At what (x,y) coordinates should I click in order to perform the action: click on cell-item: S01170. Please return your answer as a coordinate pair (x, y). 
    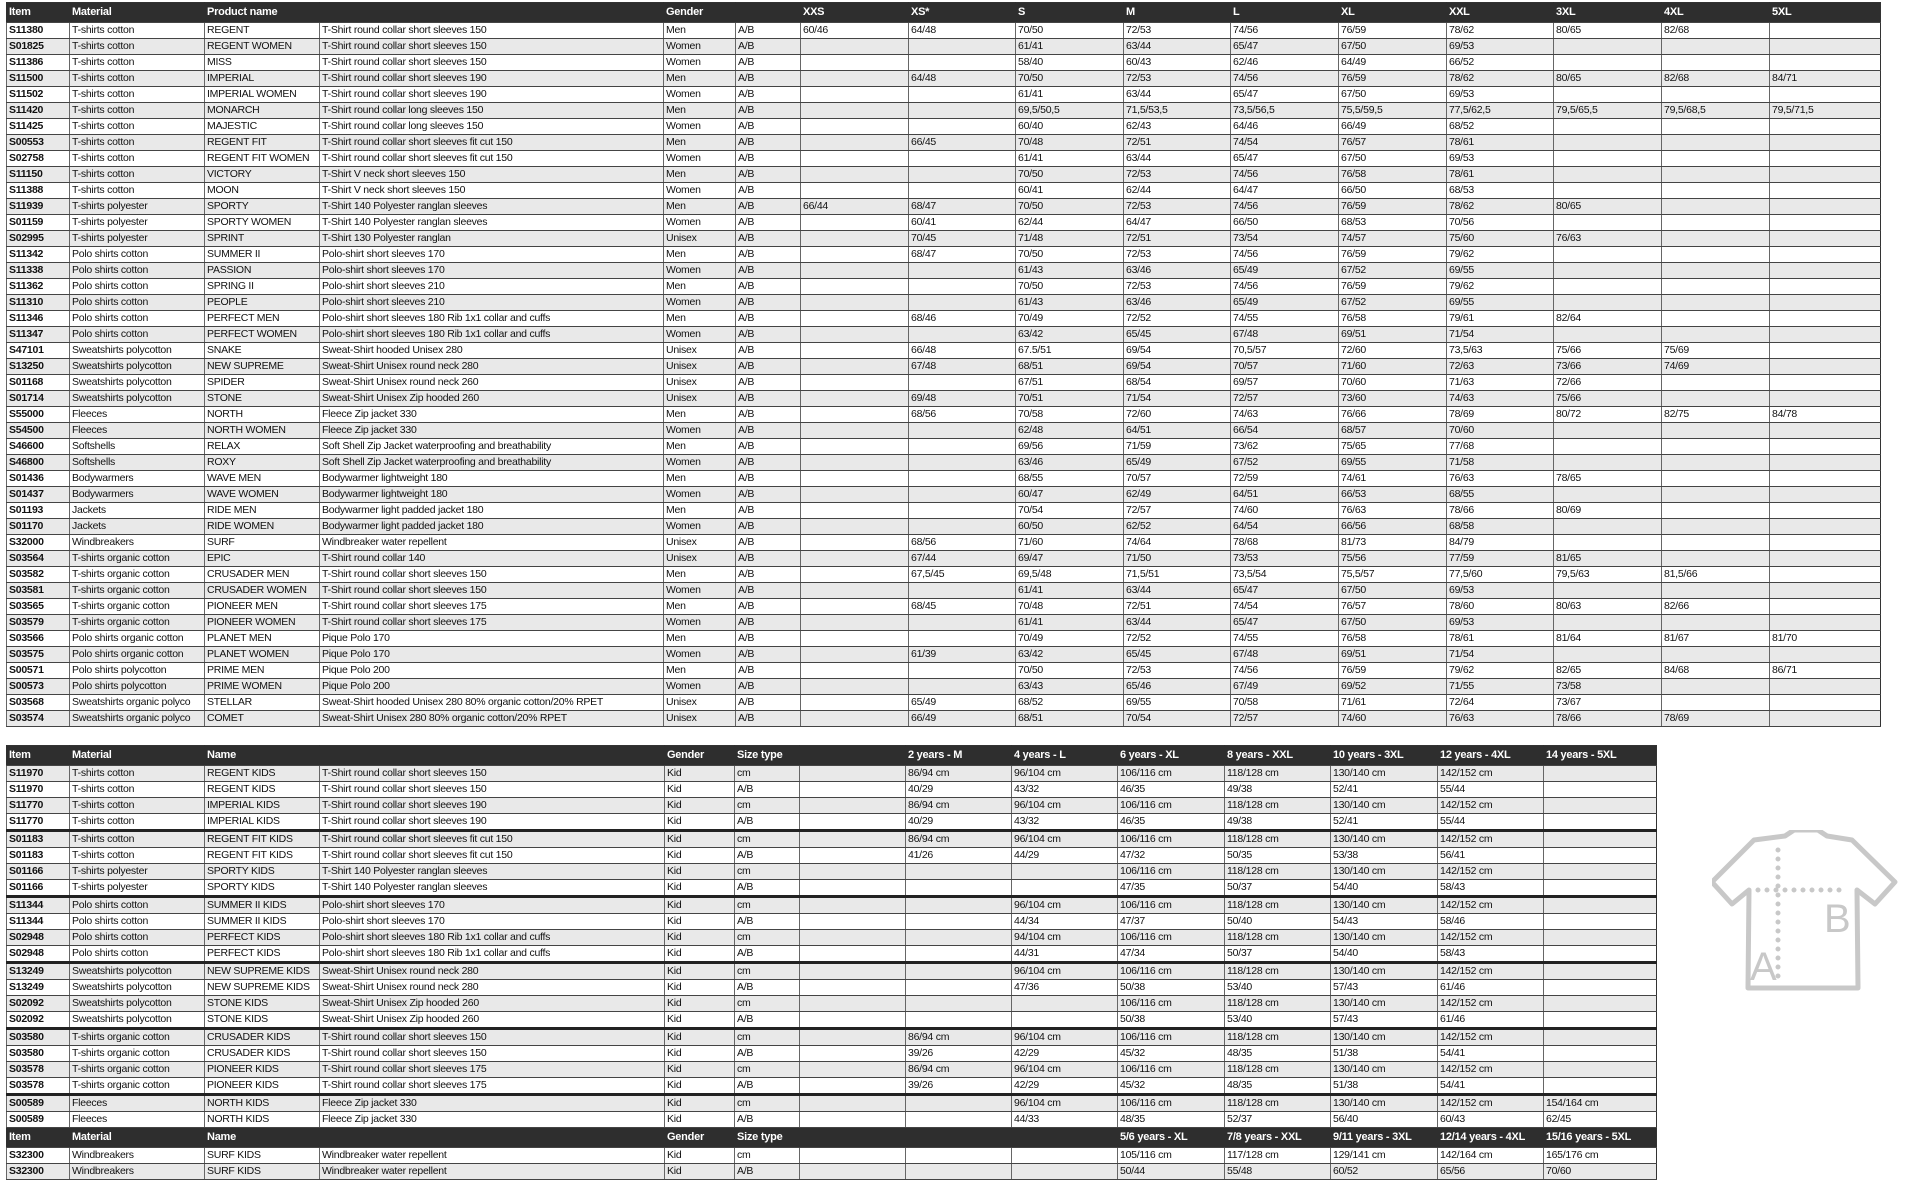
    Looking at the image, I should click on (38, 526).